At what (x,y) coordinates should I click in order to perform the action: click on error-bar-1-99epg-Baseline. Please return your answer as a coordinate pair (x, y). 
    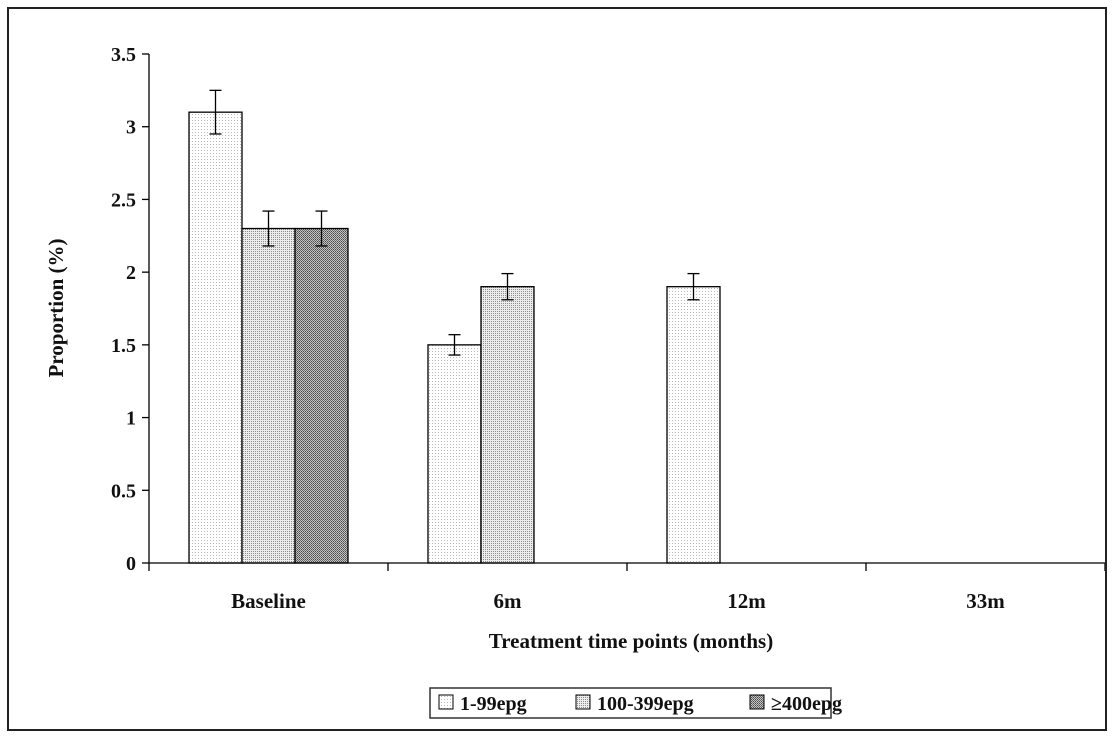
    Looking at the image, I should click on (215, 112).